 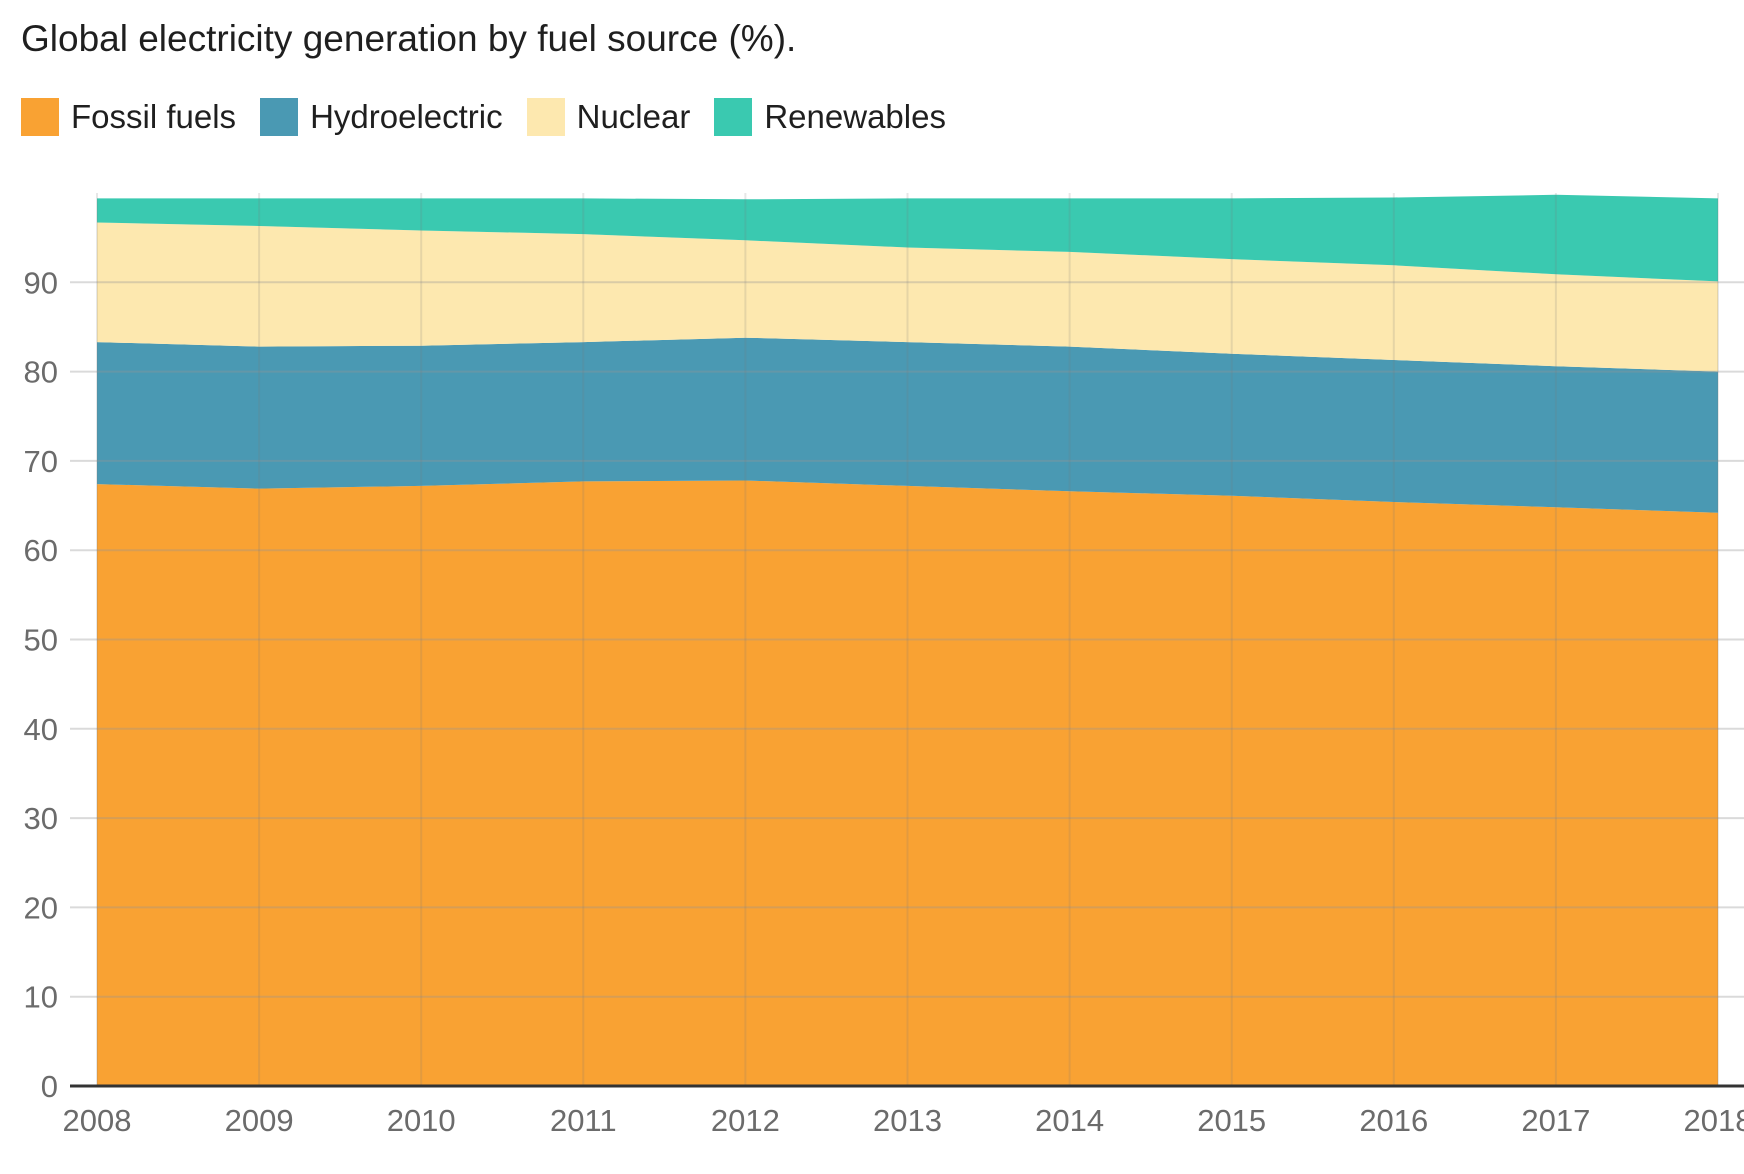 What do you see at coordinates (1714, 1120) in the screenshot?
I see `x-tick-label-2018: 2018` at bounding box center [1714, 1120].